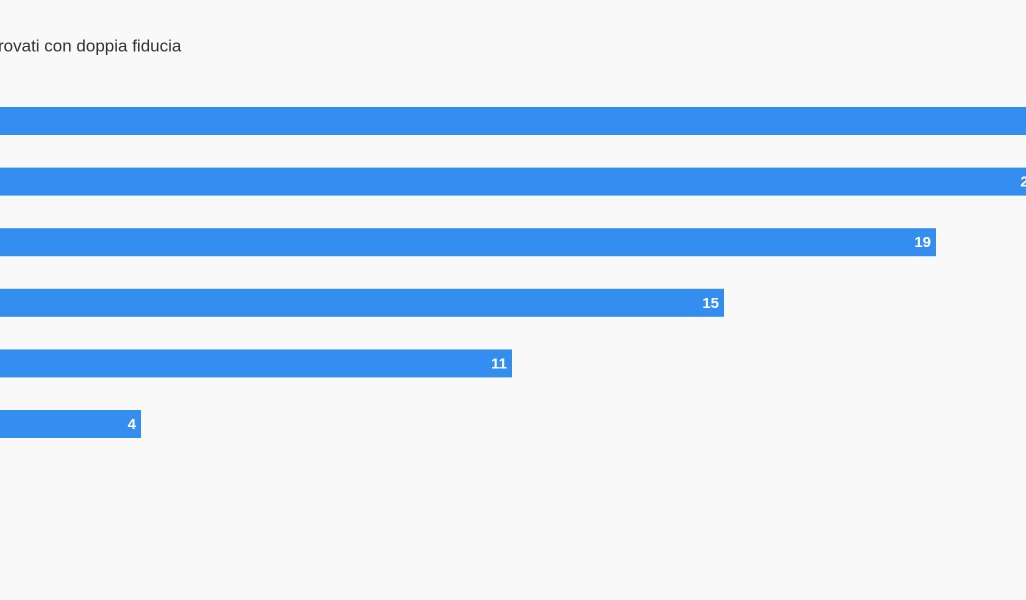 This screenshot has width=1026, height=600. What do you see at coordinates (710, 303) in the screenshot?
I see `value-label: 15` at bounding box center [710, 303].